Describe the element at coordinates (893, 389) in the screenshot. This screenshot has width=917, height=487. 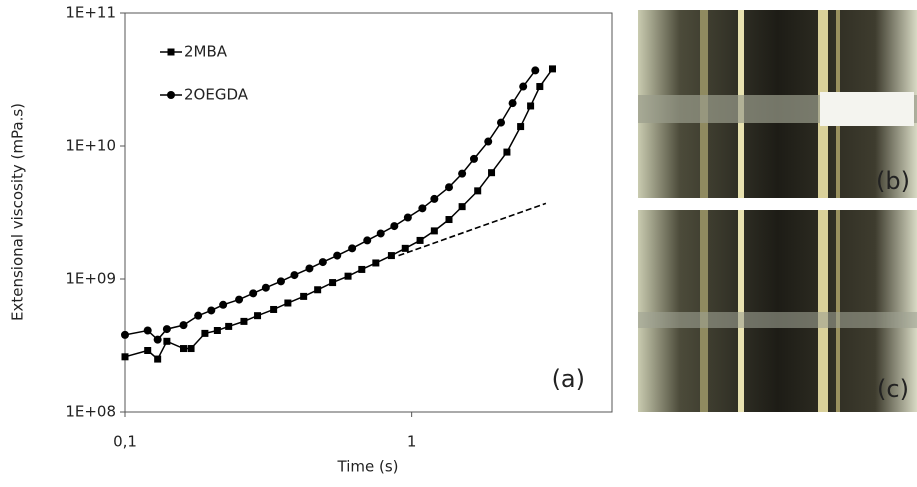
I see `panel-label: (c)` at that location.